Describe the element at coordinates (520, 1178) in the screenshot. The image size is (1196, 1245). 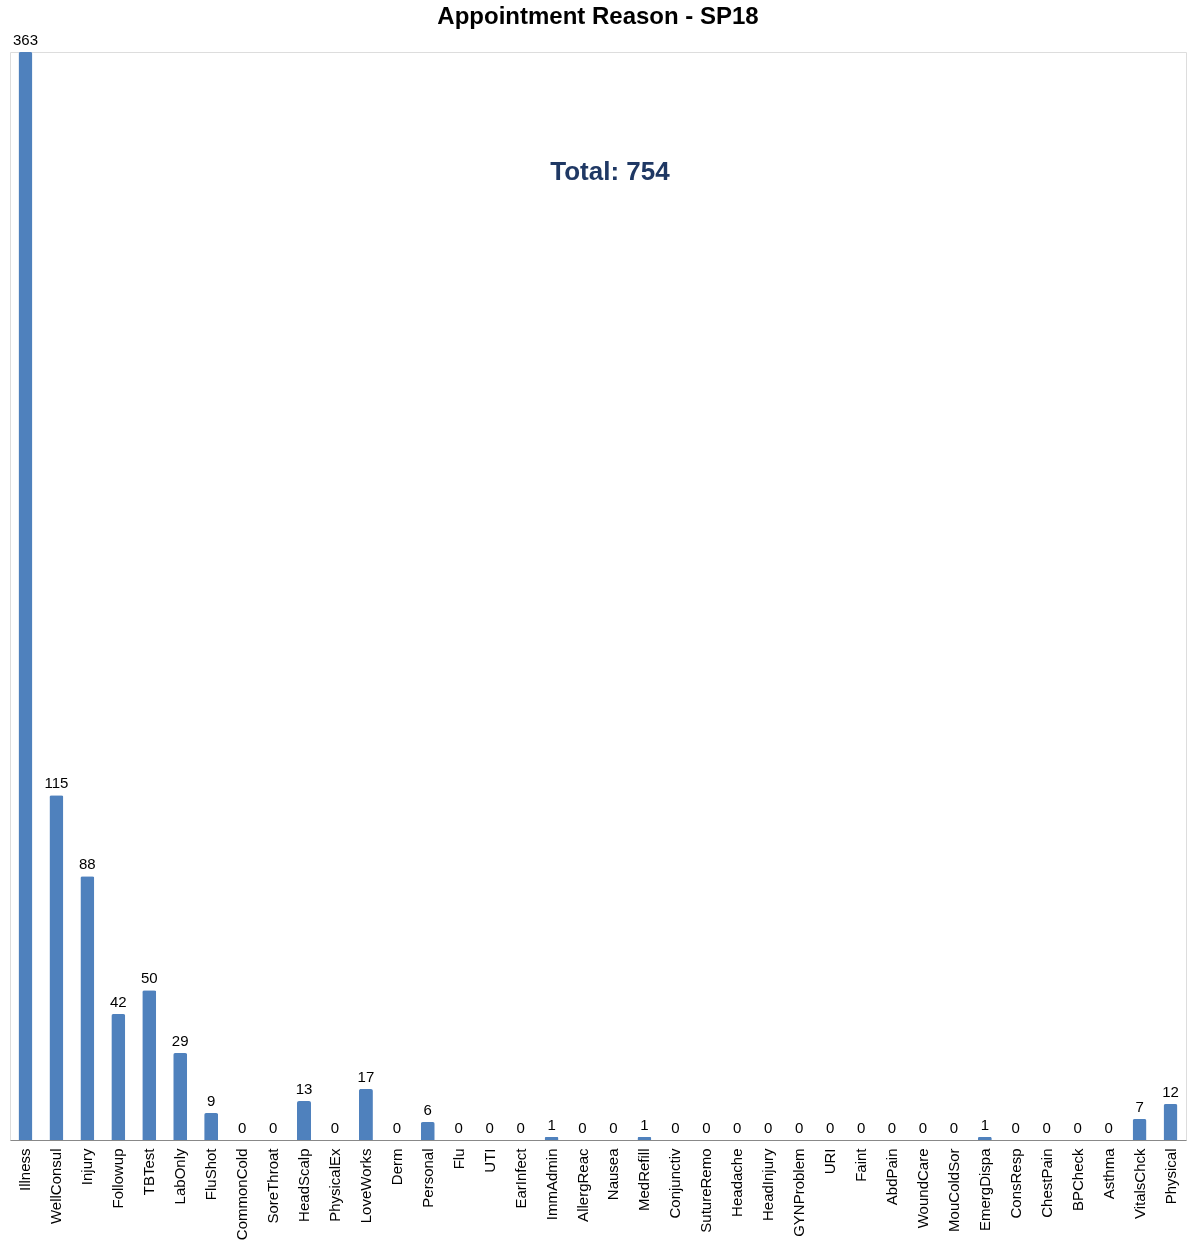
I see `x-tick-label: EarInfect` at that location.